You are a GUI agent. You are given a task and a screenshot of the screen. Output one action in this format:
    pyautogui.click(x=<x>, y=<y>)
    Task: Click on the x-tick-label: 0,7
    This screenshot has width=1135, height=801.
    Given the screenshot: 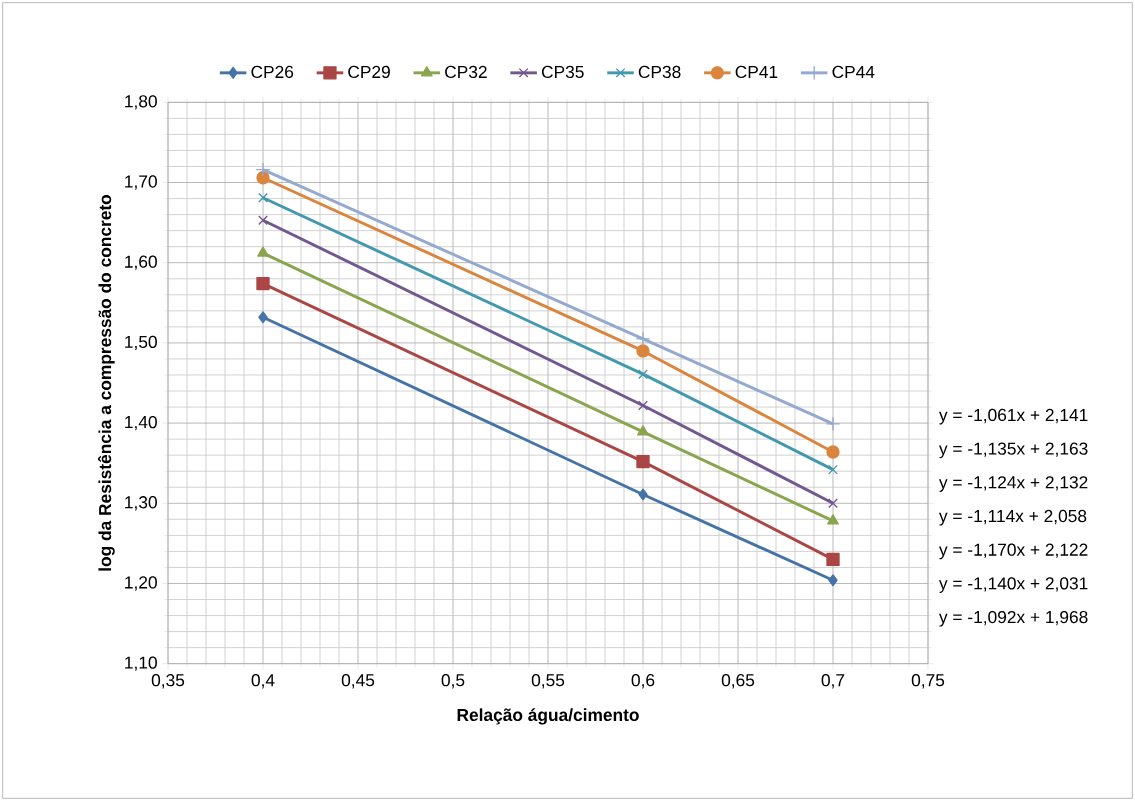 What is the action you would take?
    pyautogui.click(x=833, y=681)
    